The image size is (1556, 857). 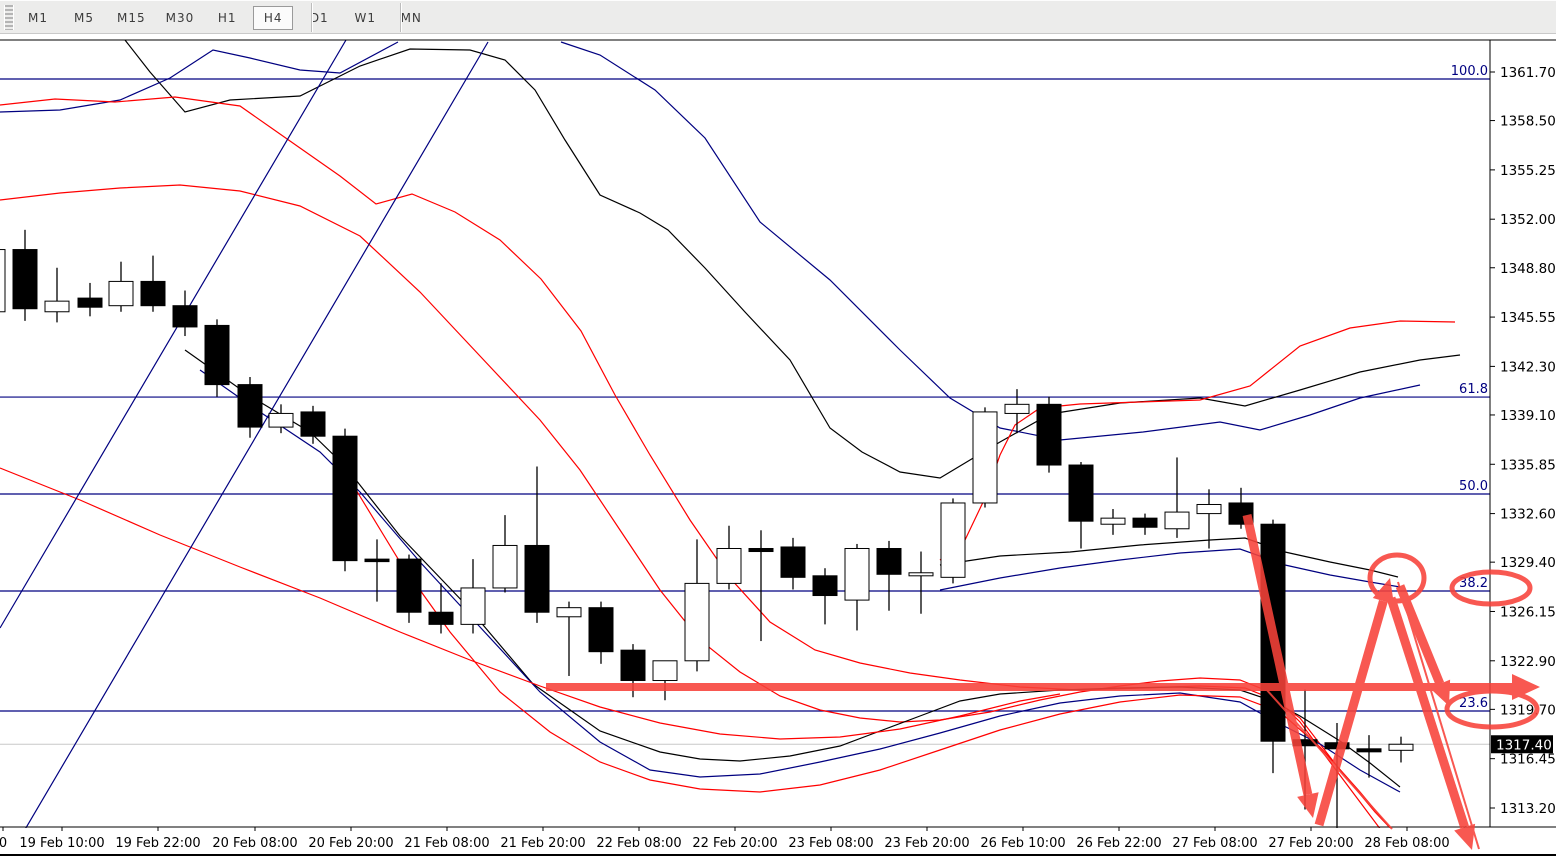 I want to click on timeframe-button-m5: M5, so click(x=84, y=17).